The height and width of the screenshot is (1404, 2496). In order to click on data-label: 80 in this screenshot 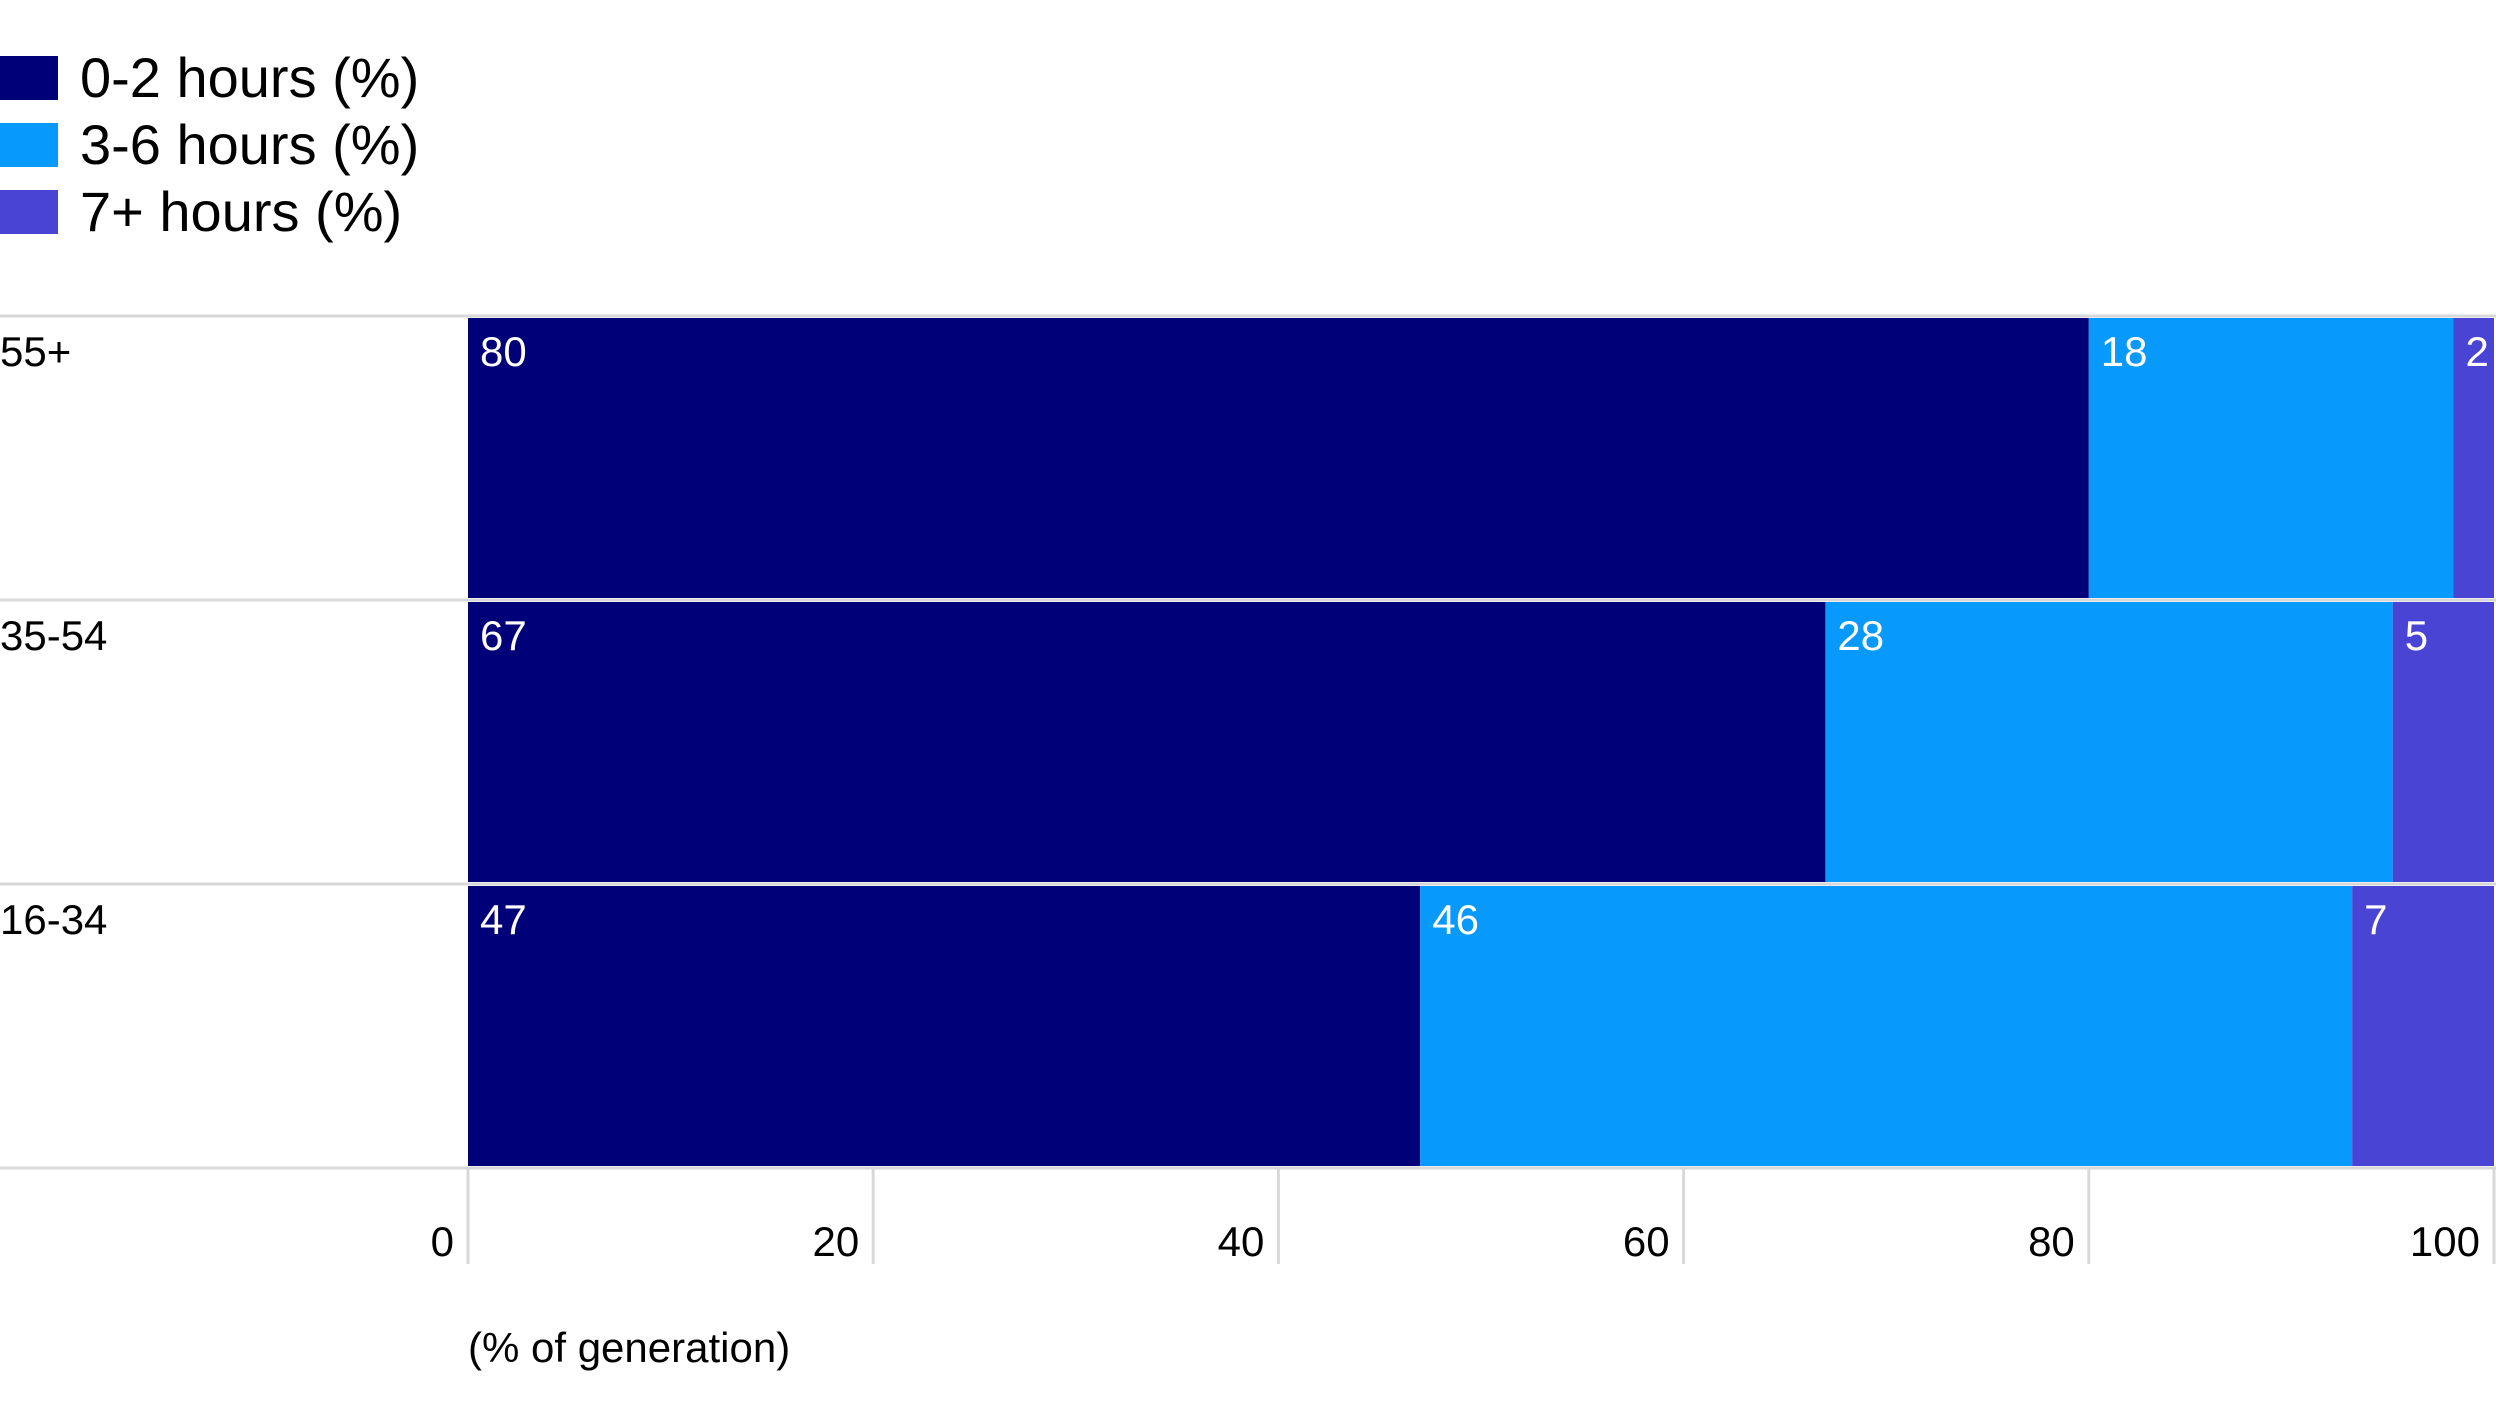, I will do `click(503, 351)`.